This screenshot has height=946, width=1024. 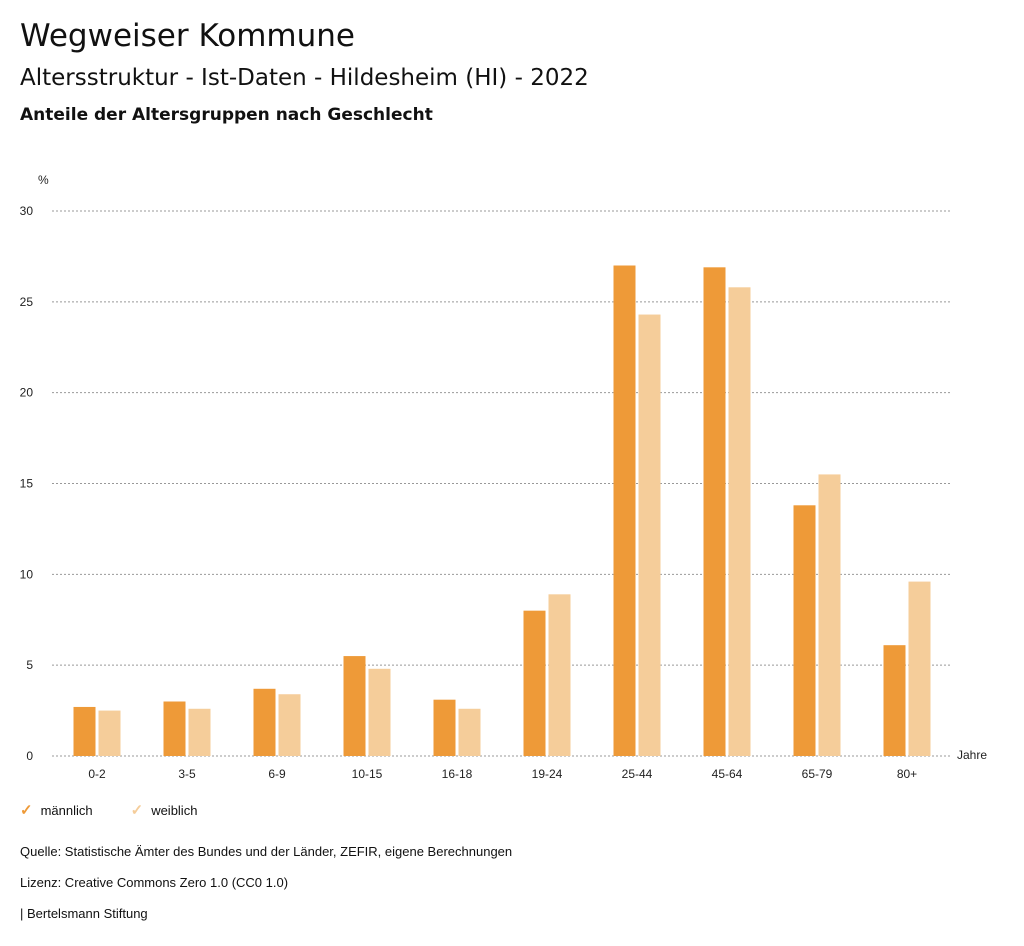 I want to click on x-tick-label: 25-44, so click(x=637, y=774).